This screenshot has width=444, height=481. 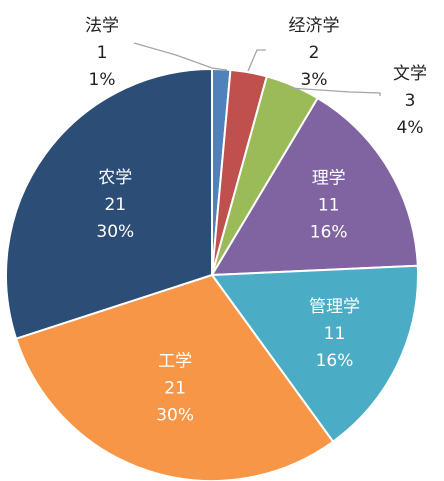 I want to click on data-label-value-2: 2, so click(x=314, y=53).